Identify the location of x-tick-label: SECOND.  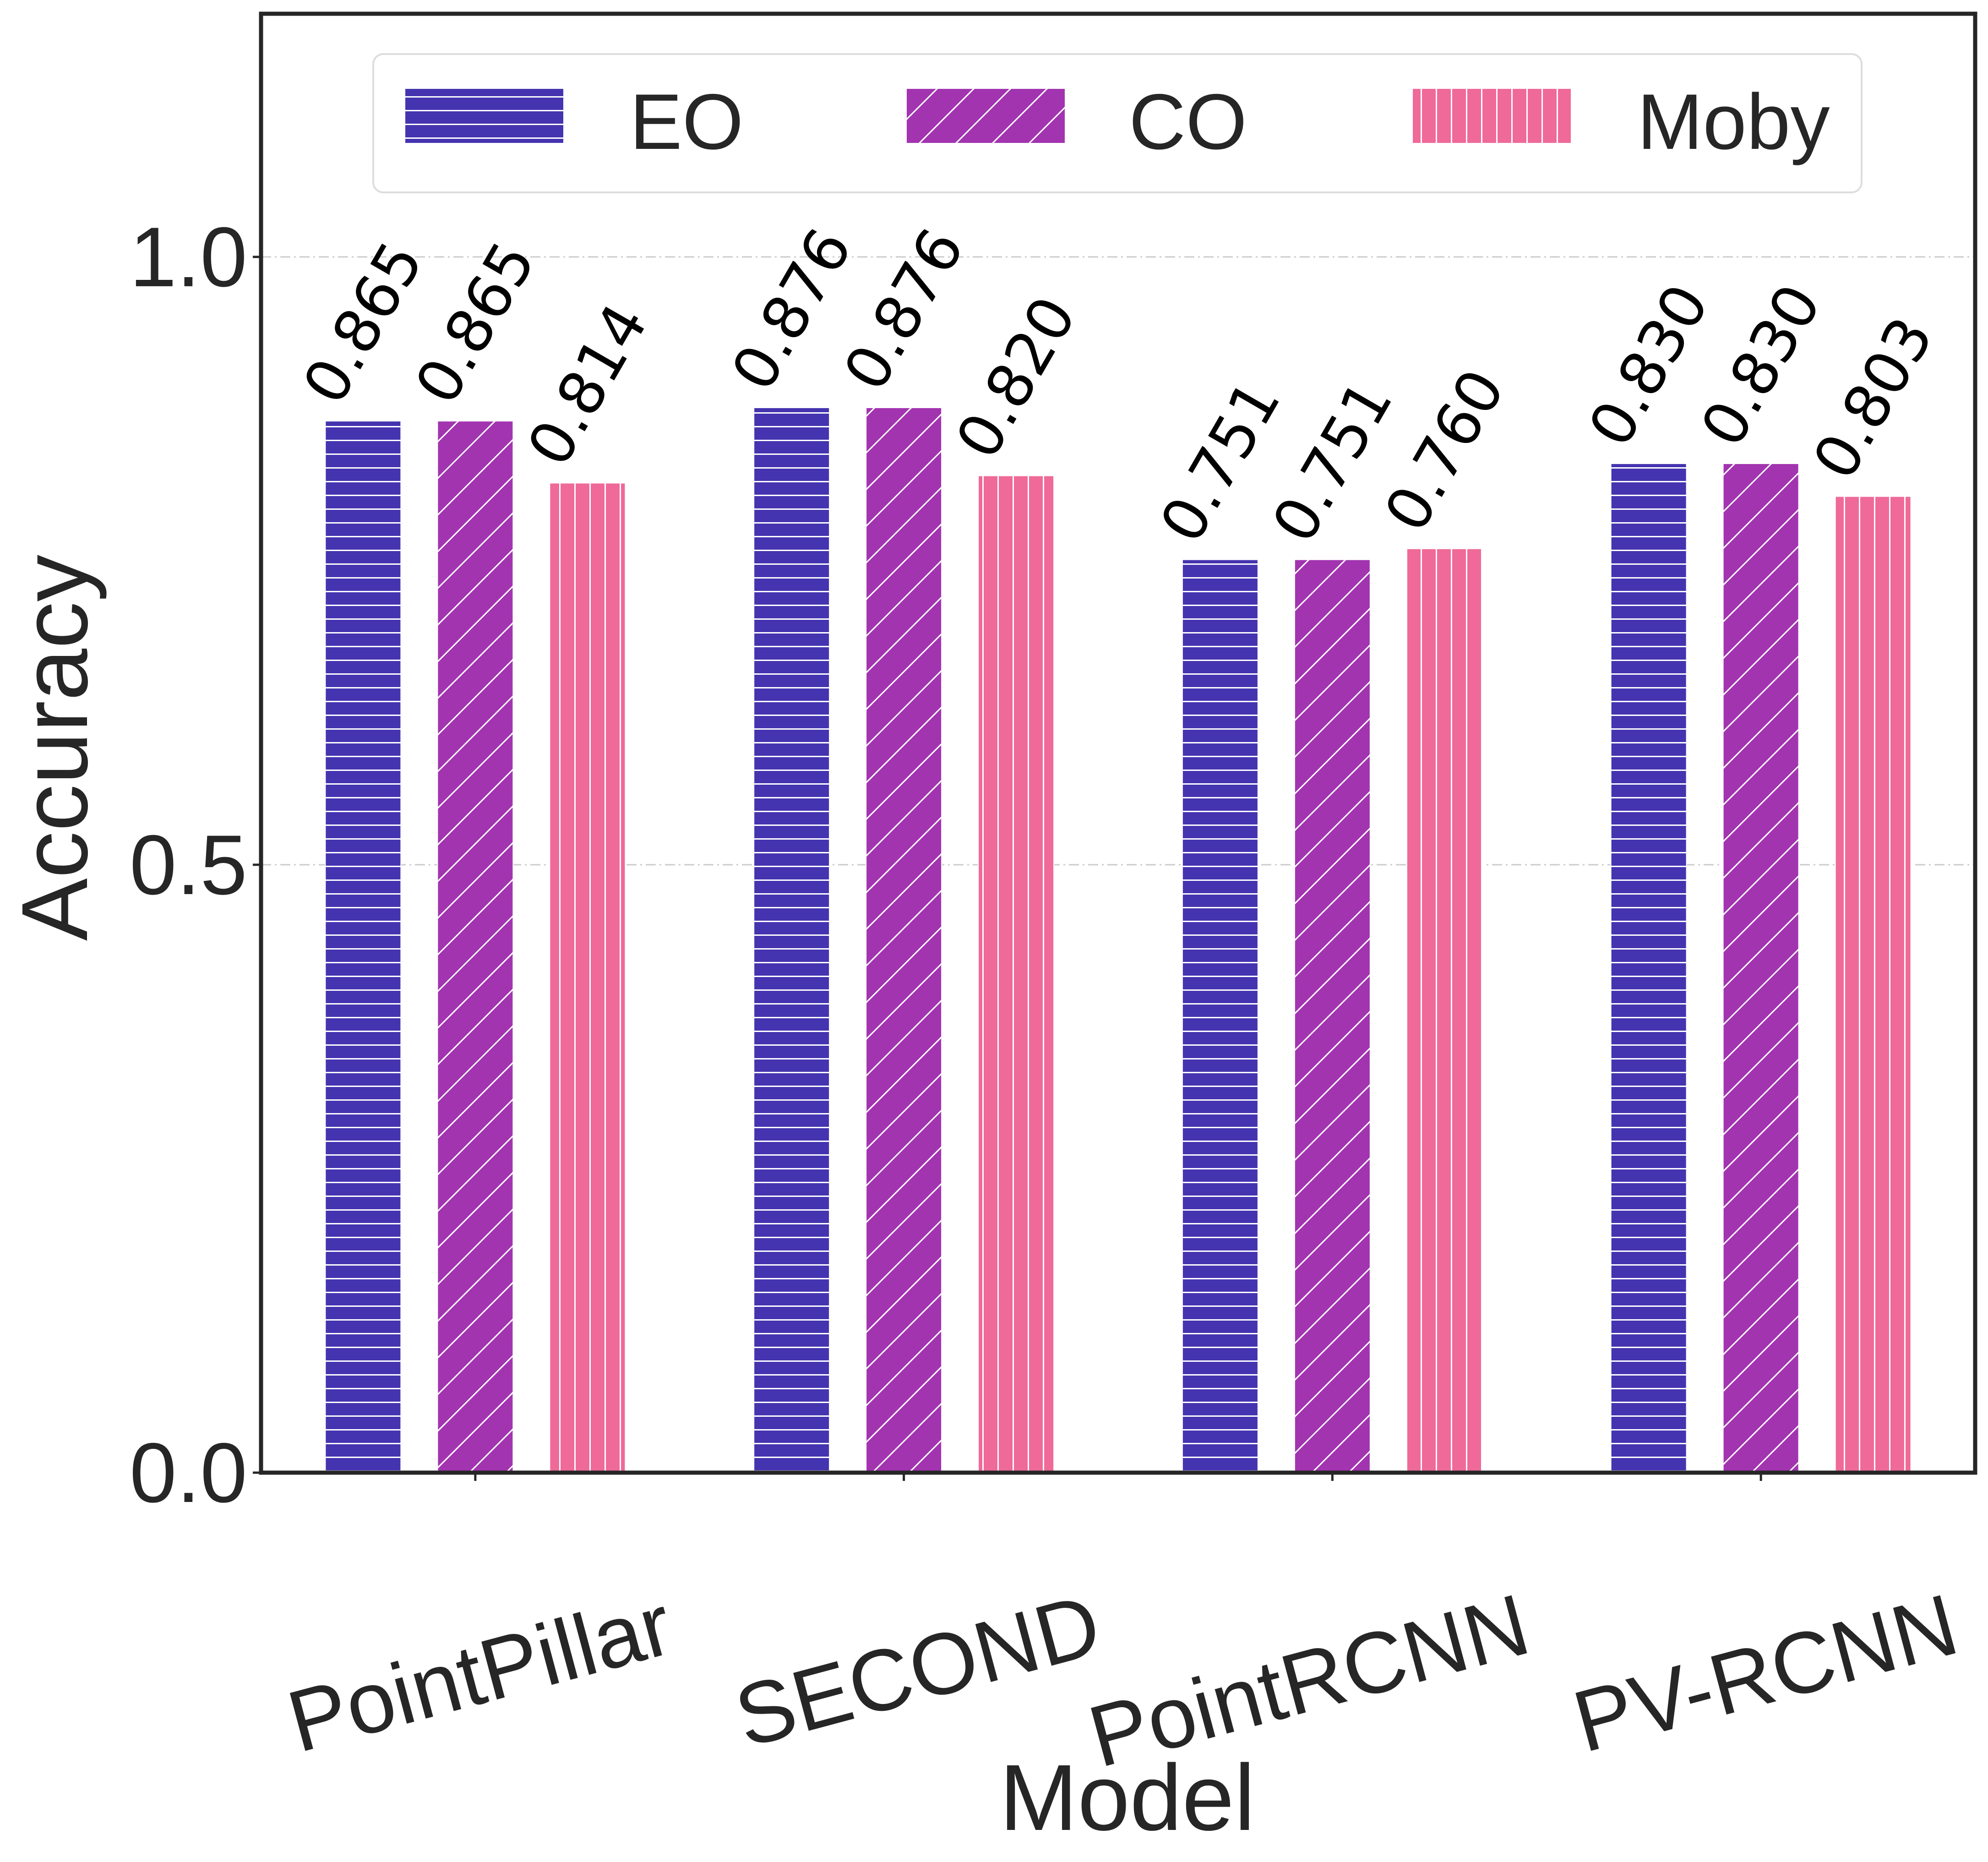
(917, 1671).